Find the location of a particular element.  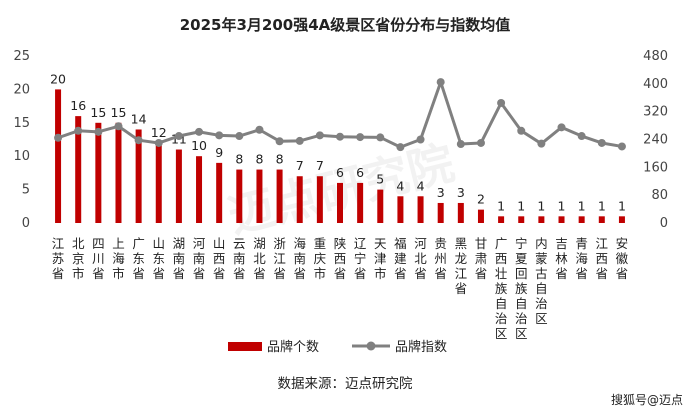

category-label: 江苏省 is located at coordinates (58, 258).